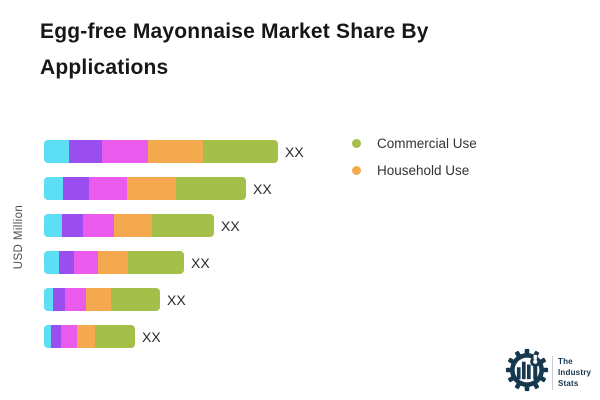  I want to click on legend-dot-commercial-use-icon, so click(356, 143).